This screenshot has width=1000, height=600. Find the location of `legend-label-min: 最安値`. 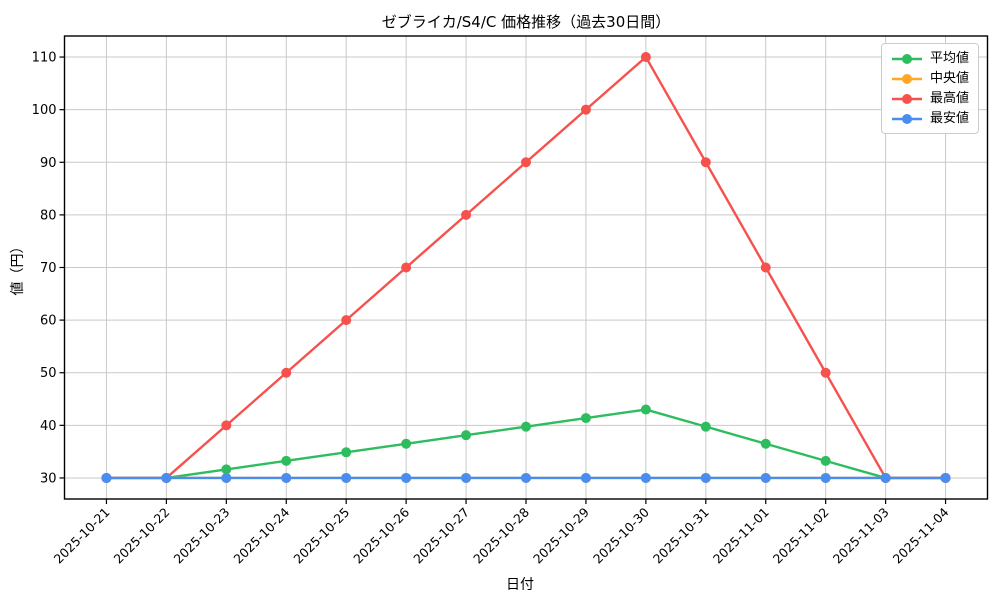

legend-label-min: 最安値 is located at coordinates (950, 118).